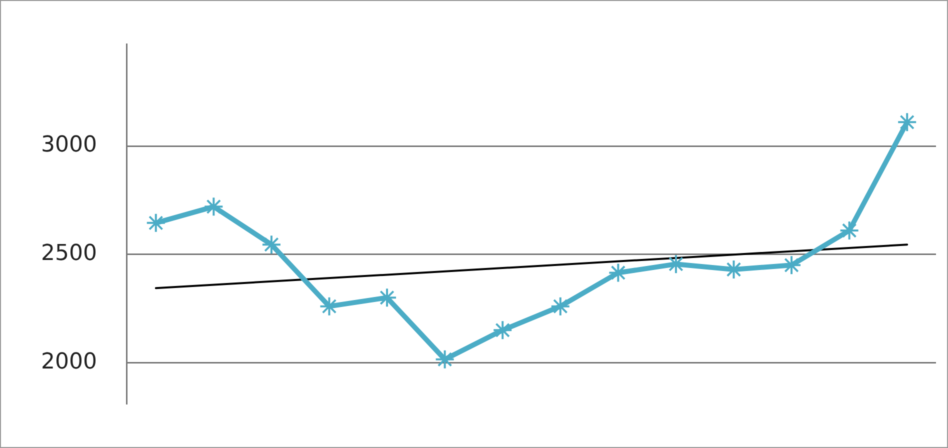 The height and width of the screenshot is (448, 948). I want to click on y-tick-label: 3000, so click(68, 145).